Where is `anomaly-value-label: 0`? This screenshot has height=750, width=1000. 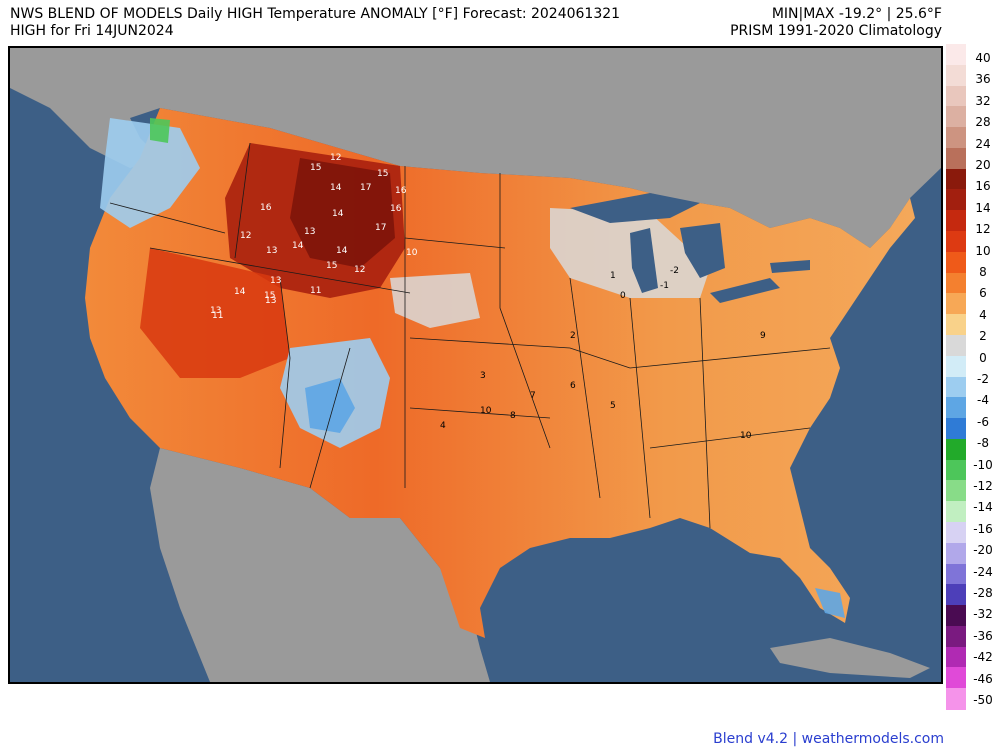 anomaly-value-label: 0 is located at coordinates (623, 296).